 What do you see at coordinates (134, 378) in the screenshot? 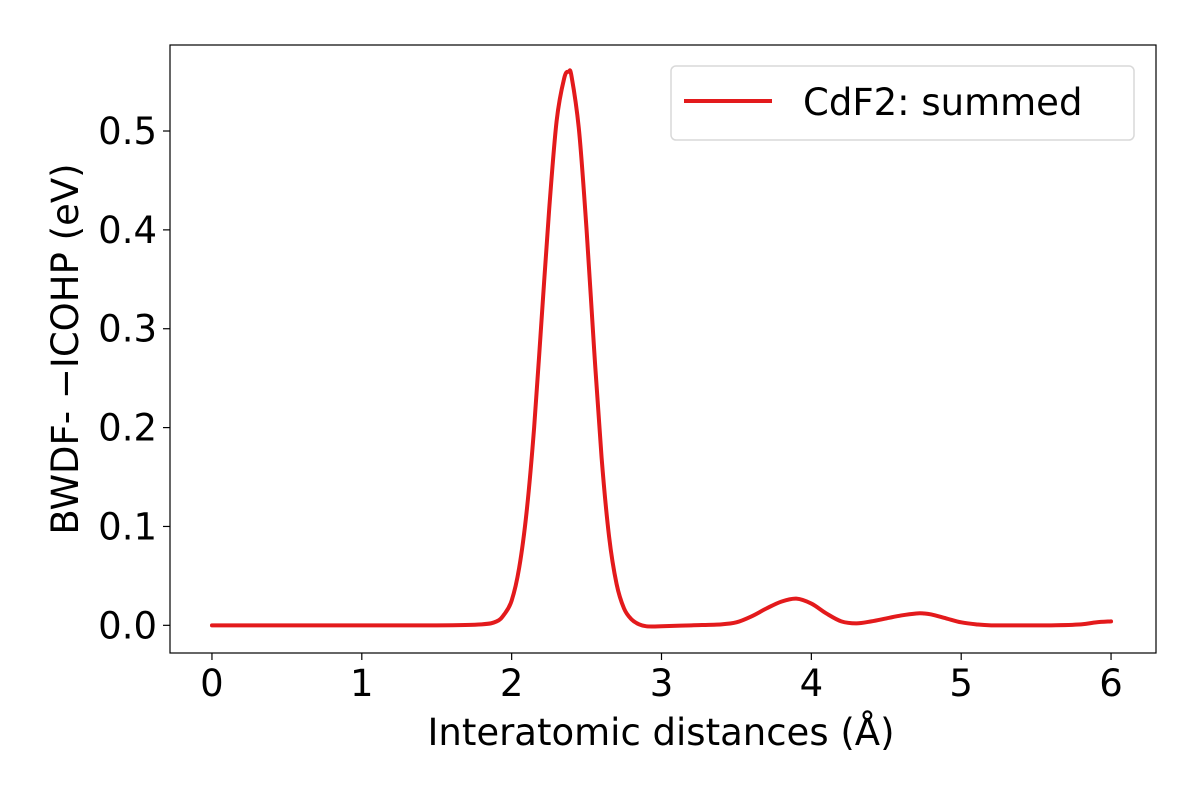
I see `y-axis-ticks: 0.0 0.1 0.2 0.3 0.4 0.5` at bounding box center [134, 378].